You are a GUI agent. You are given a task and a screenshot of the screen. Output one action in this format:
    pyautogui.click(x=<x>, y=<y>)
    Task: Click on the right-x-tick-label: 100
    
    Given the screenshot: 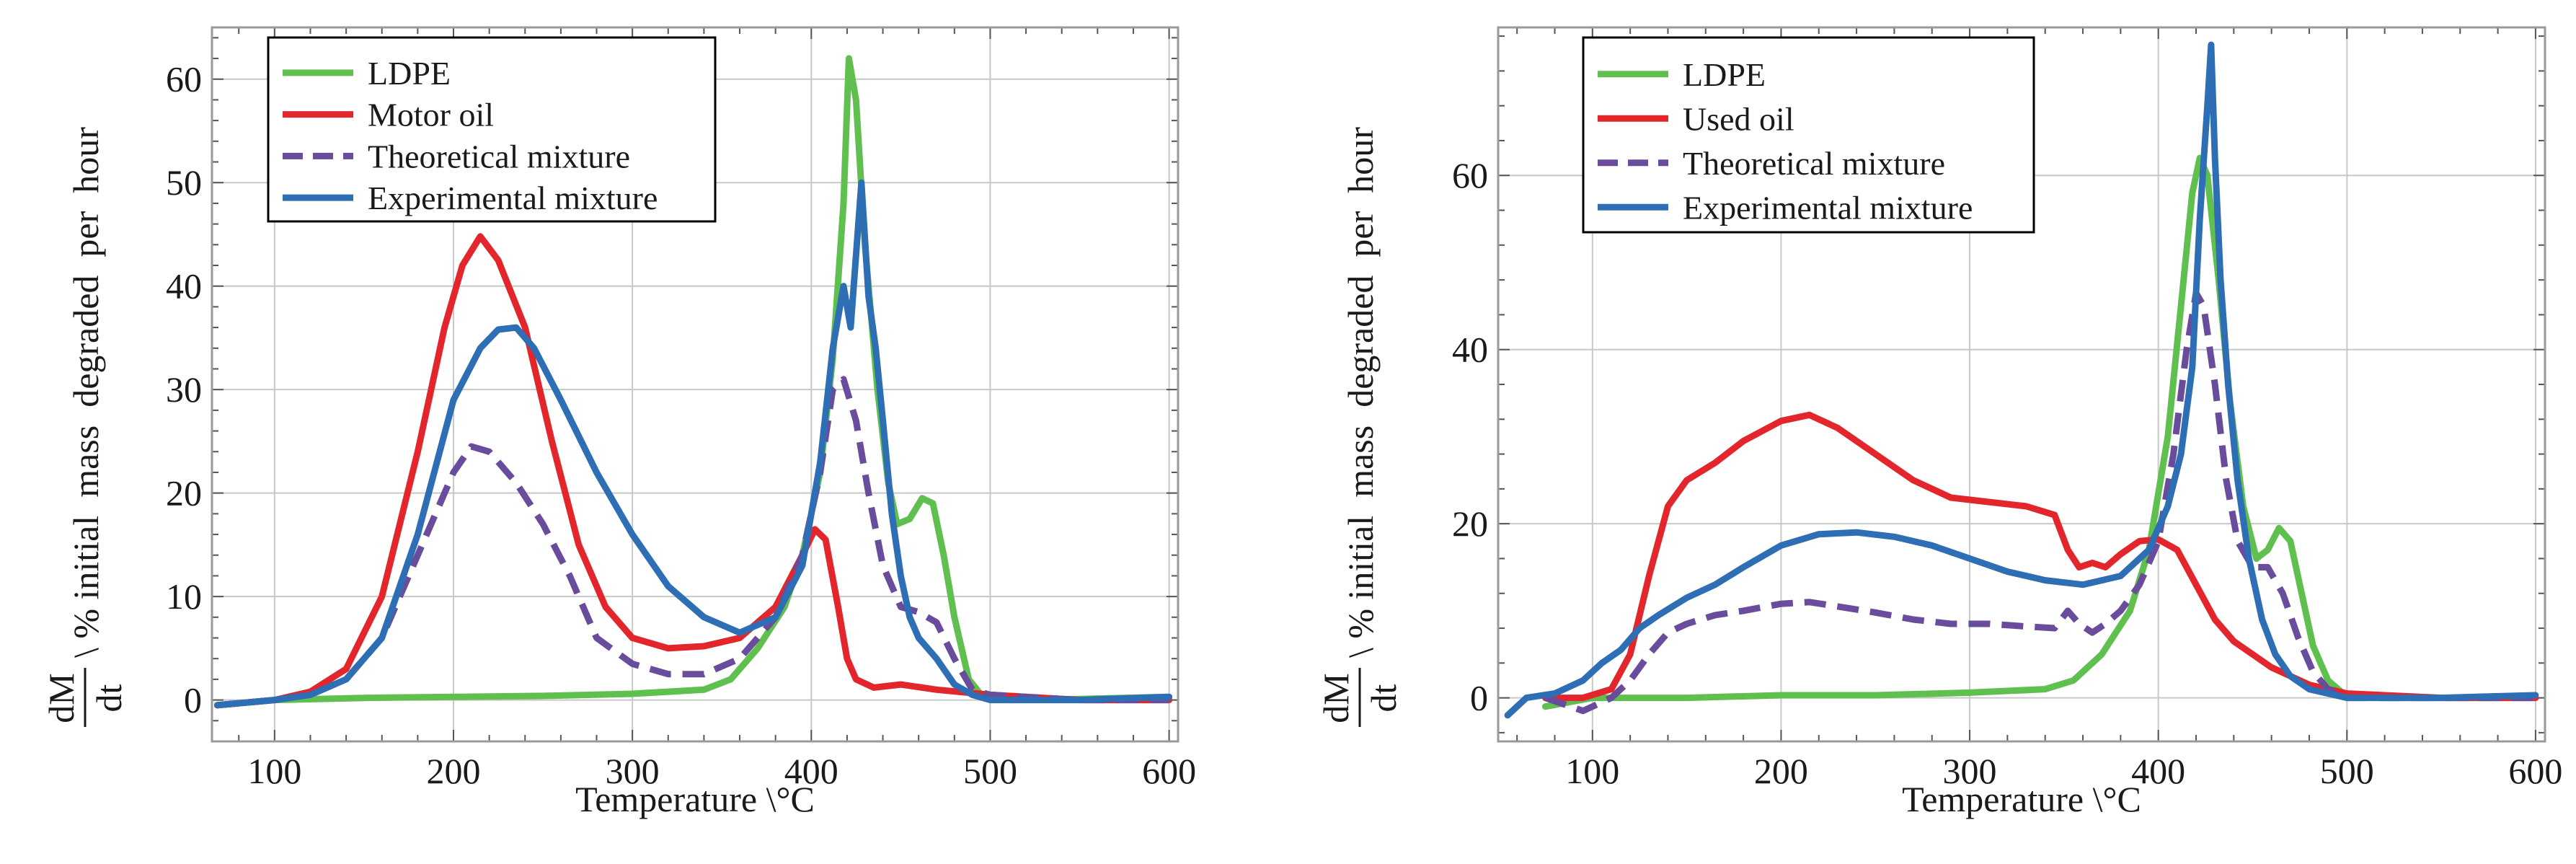 What is the action you would take?
    pyautogui.click(x=1592, y=771)
    